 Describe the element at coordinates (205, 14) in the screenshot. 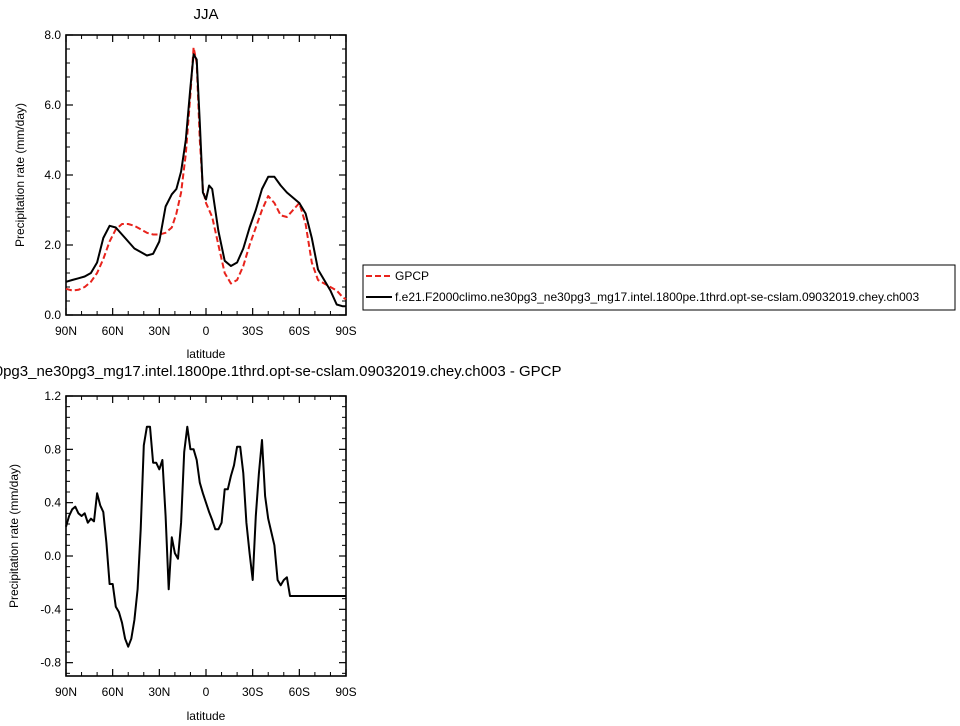

I see `chart-title: JJA` at that location.